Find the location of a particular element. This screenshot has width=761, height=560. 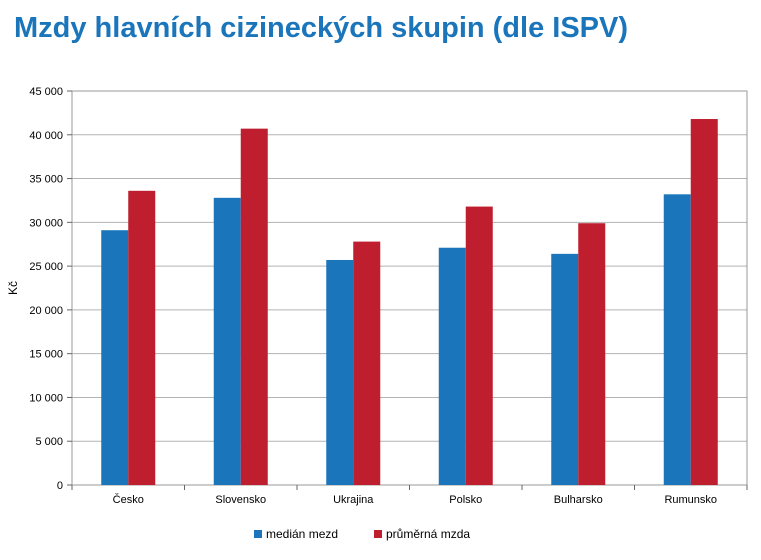

y-tick-label: 35 000 is located at coordinates (46, 180).